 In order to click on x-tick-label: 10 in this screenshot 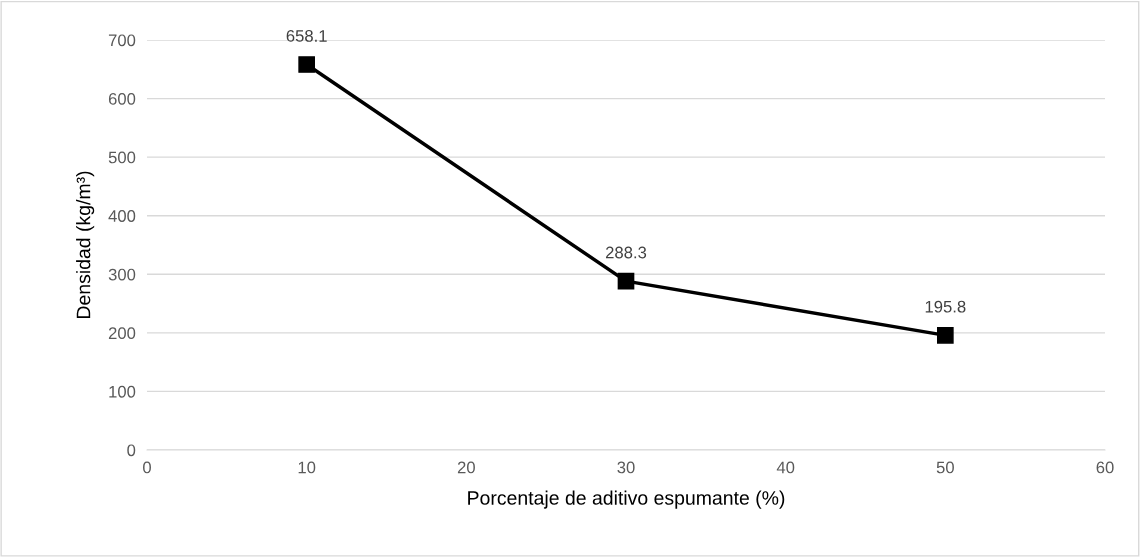, I will do `click(307, 467)`.